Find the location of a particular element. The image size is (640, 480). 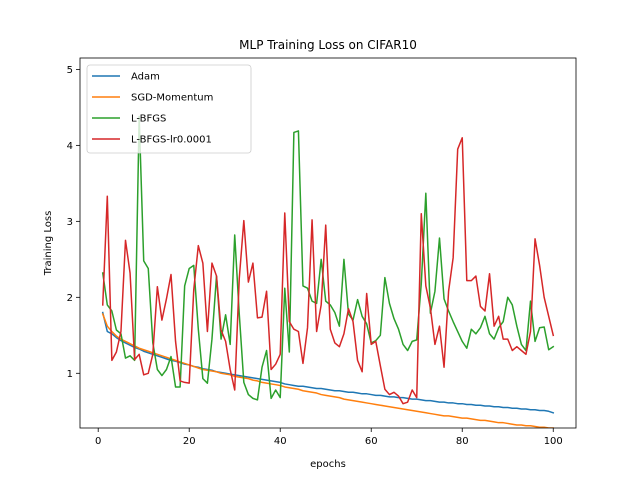

x-tick-label: 40 is located at coordinates (280, 441).